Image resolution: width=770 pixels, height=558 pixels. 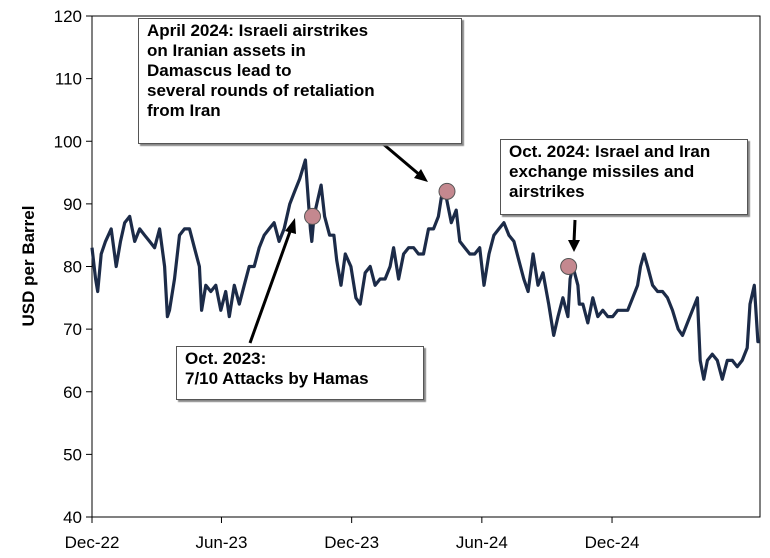 I want to click on y-tick-label: 120, so click(x=68, y=16).